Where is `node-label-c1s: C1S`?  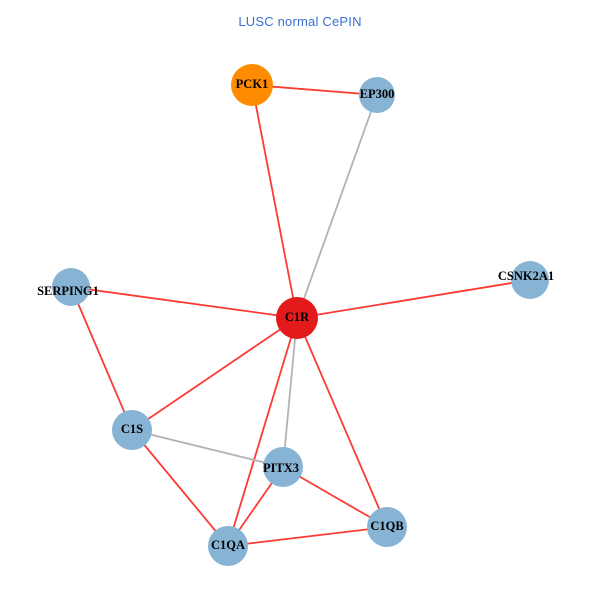 node-label-c1s: C1S is located at coordinates (132, 429).